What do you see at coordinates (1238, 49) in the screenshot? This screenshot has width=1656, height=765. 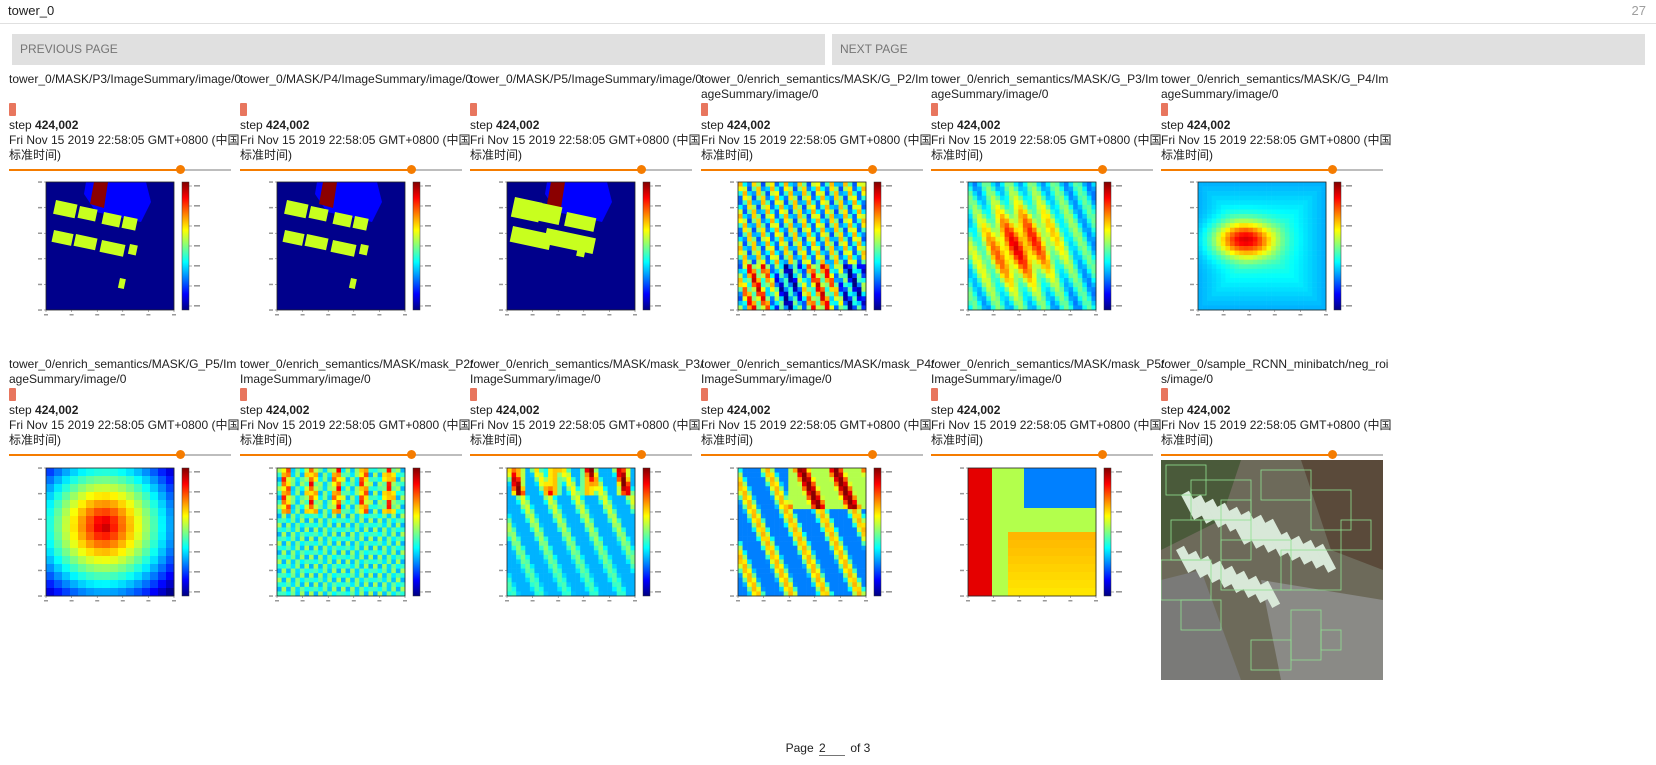 I see `next-page-button: NEXT PAGE` at bounding box center [1238, 49].